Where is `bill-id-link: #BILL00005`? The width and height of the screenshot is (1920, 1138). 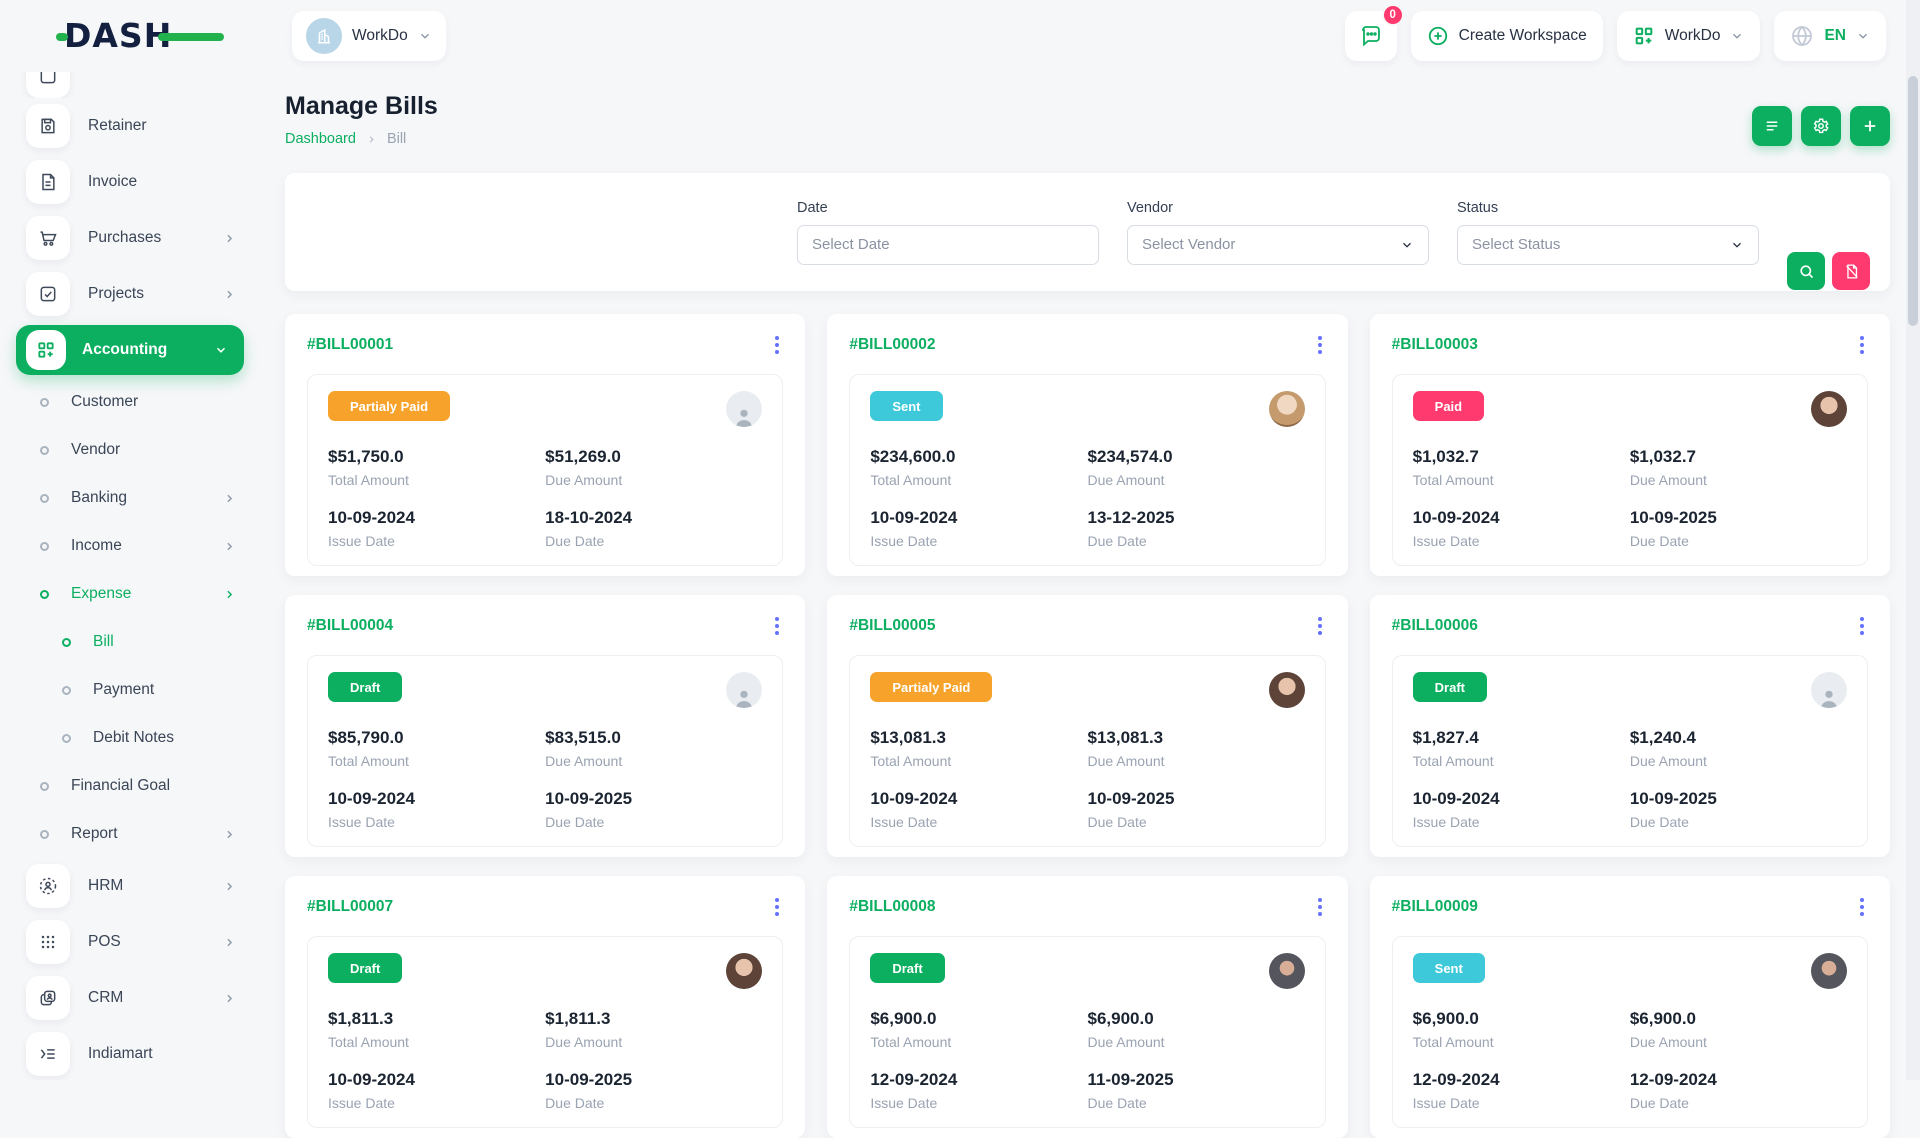 bill-id-link: #BILL00005 is located at coordinates (892, 625).